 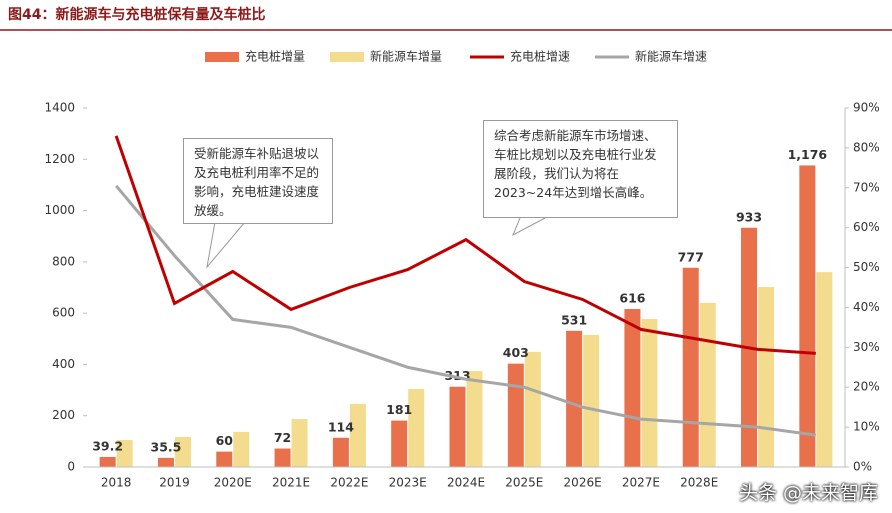 What do you see at coordinates (641, 483) in the screenshot?
I see `x-tick-label: 2027E` at bounding box center [641, 483].